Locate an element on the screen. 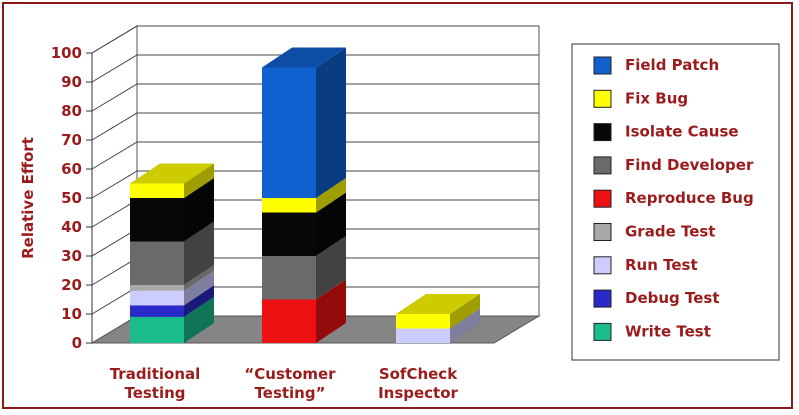 The height and width of the screenshot is (415, 799). category-label-line: Traditional is located at coordinates (155, 374).